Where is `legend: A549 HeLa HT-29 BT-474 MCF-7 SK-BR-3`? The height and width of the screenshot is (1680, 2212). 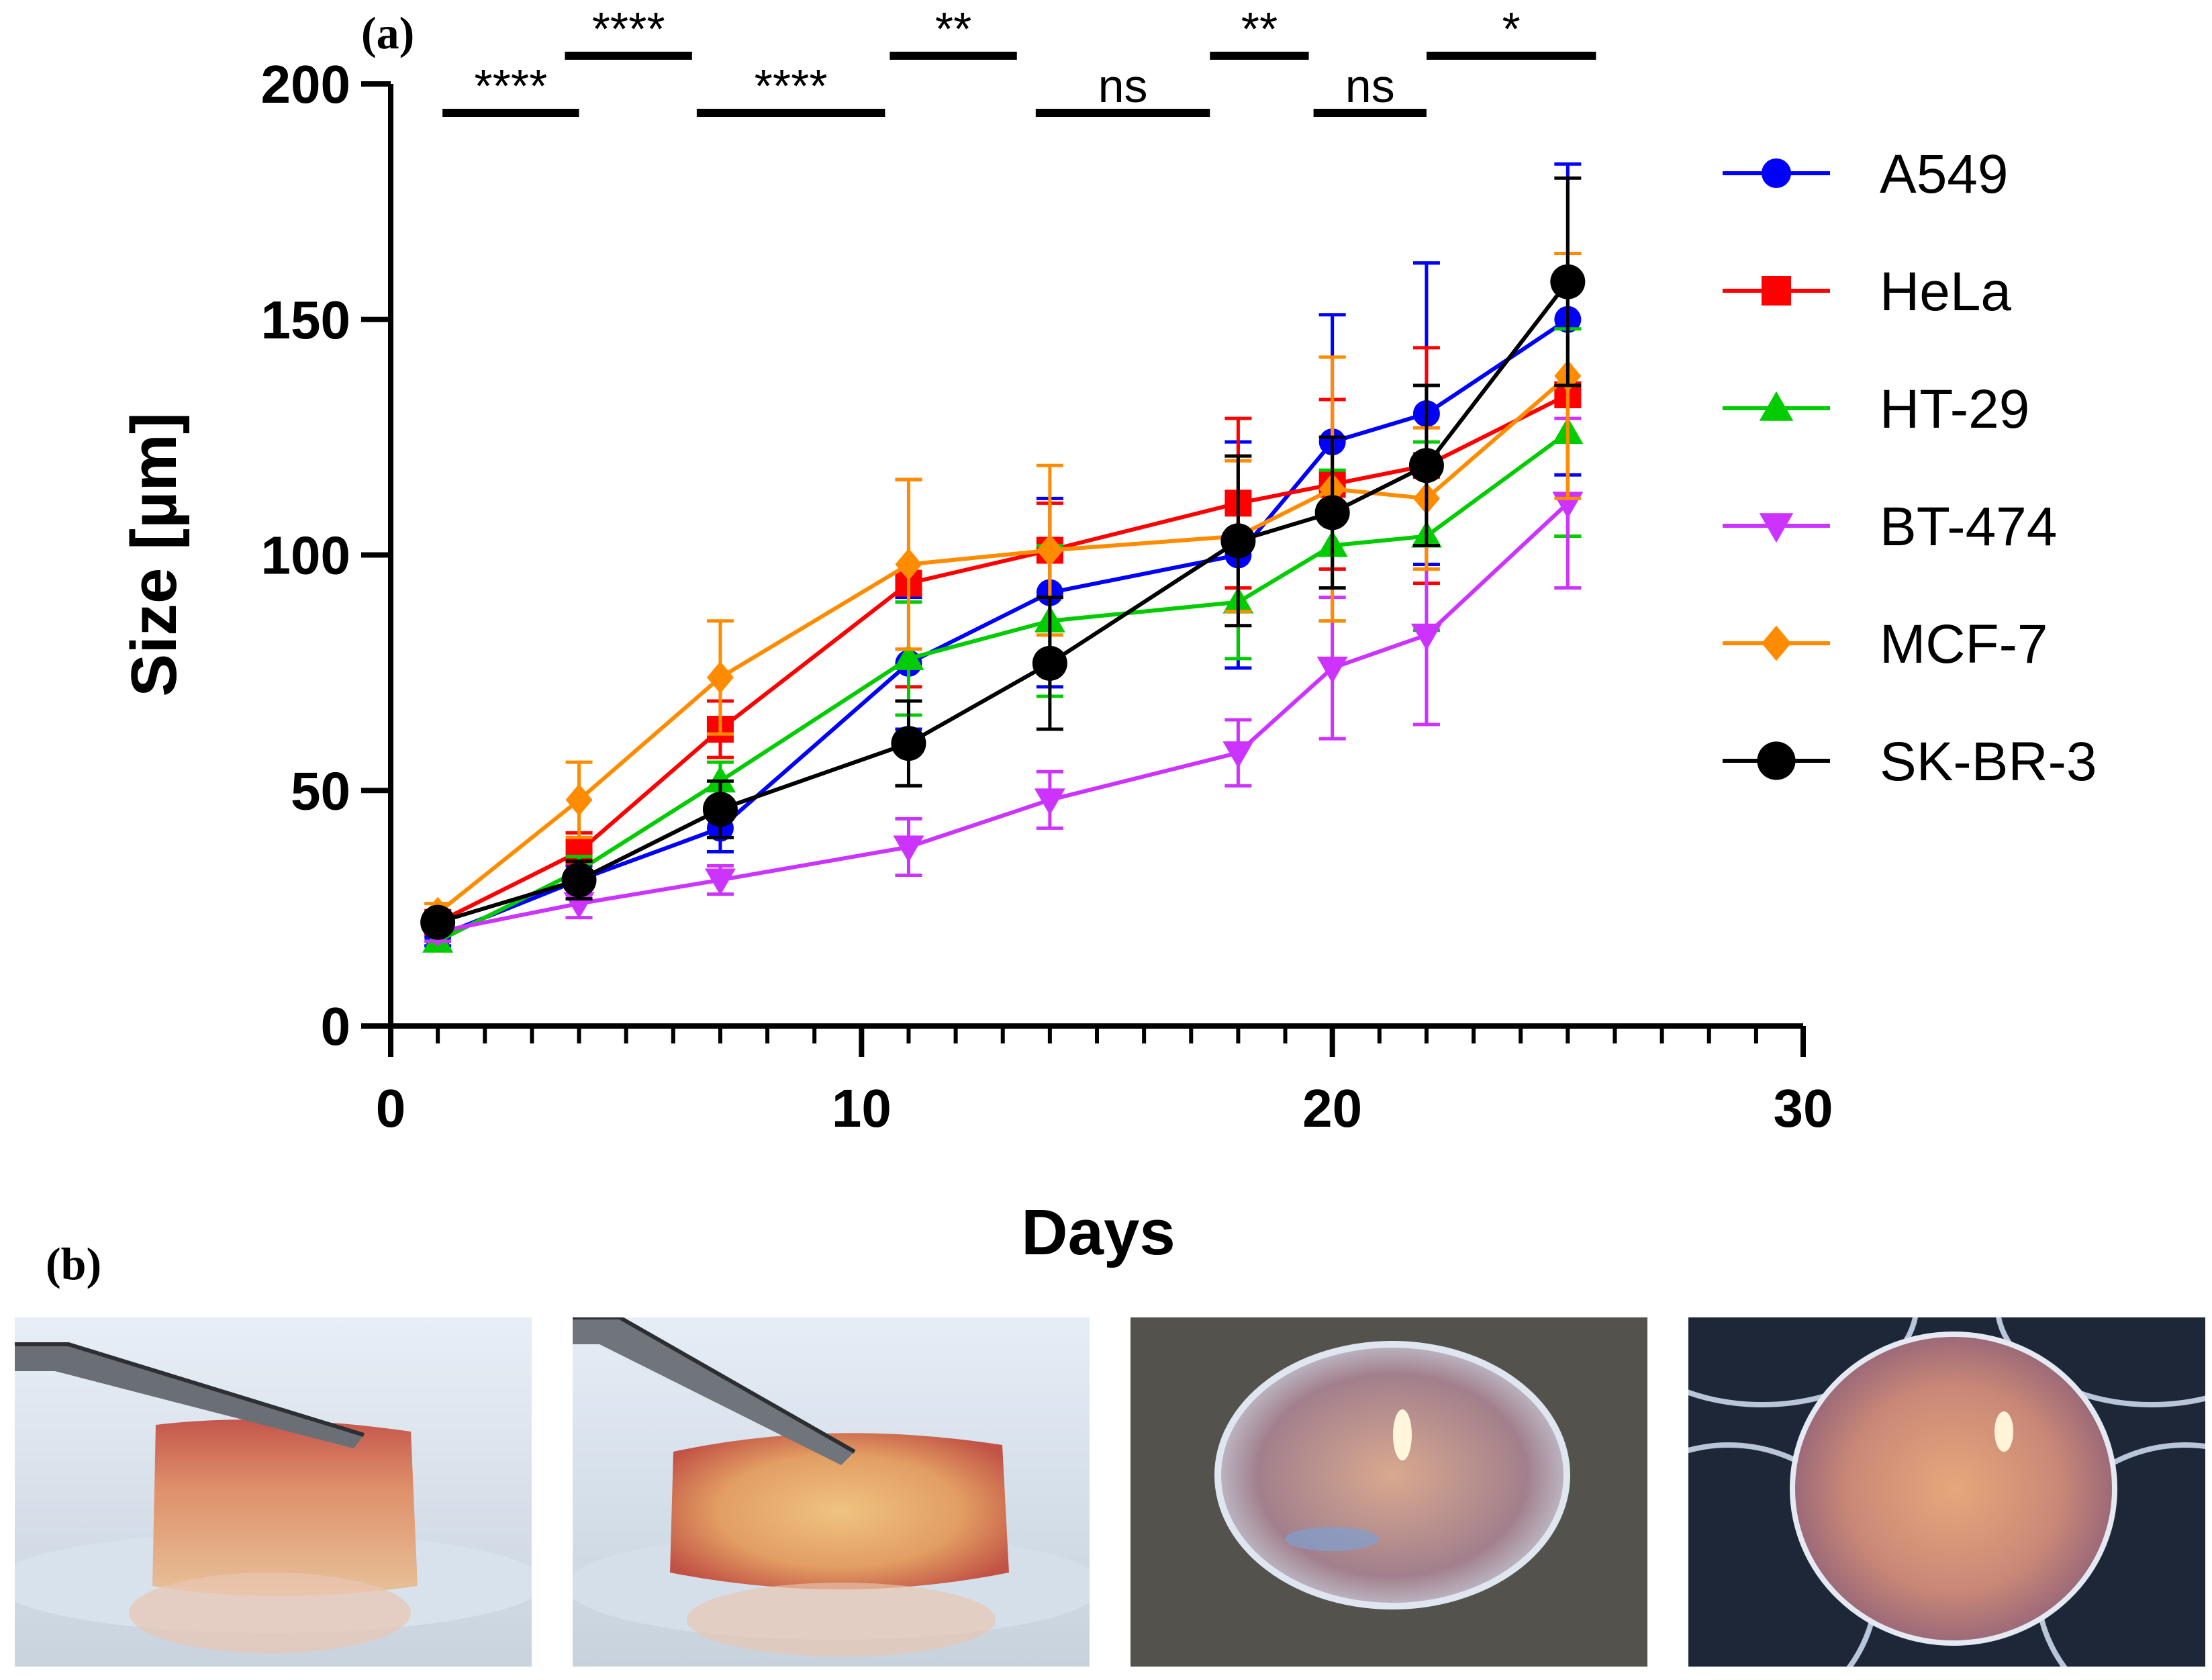
legend: A549 HeLa HT-29 BT-474 MCF-7 SK-BR-3 is located at coordinates (1910, 468).